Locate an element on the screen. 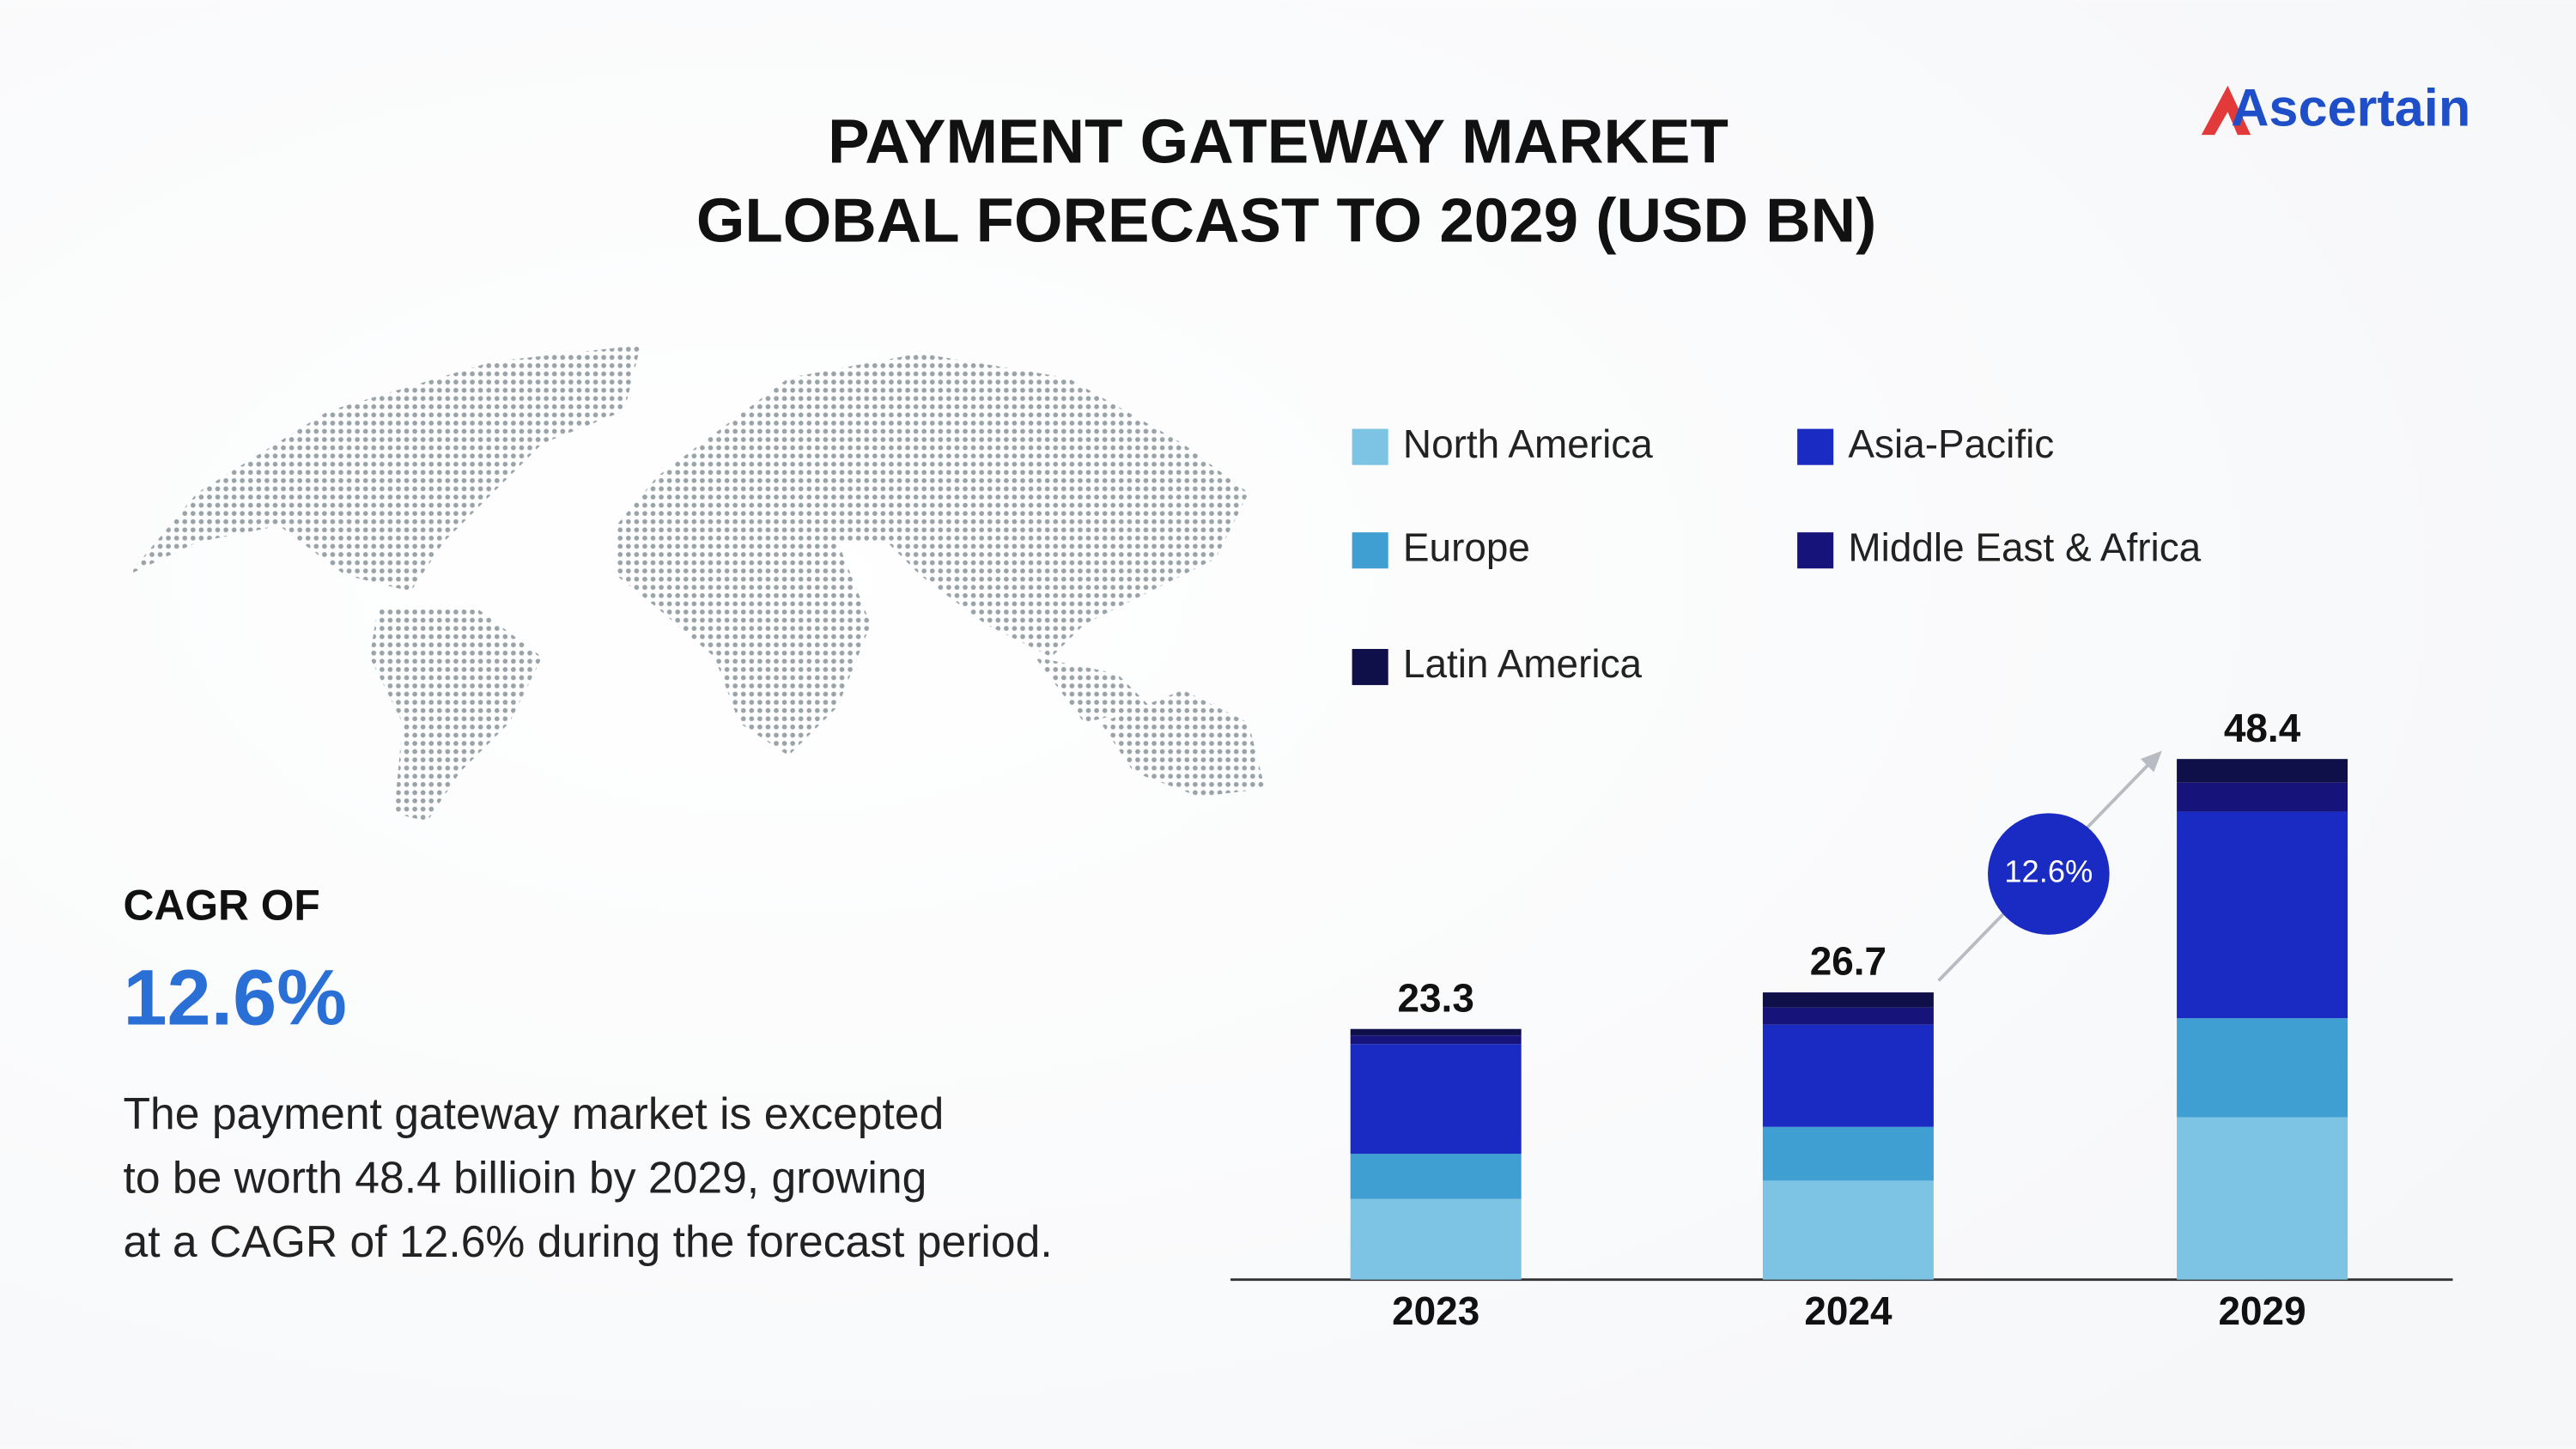 This screenshot has height=1449, width=2576. legend-label: North America is located at coordinates (1528, 444).